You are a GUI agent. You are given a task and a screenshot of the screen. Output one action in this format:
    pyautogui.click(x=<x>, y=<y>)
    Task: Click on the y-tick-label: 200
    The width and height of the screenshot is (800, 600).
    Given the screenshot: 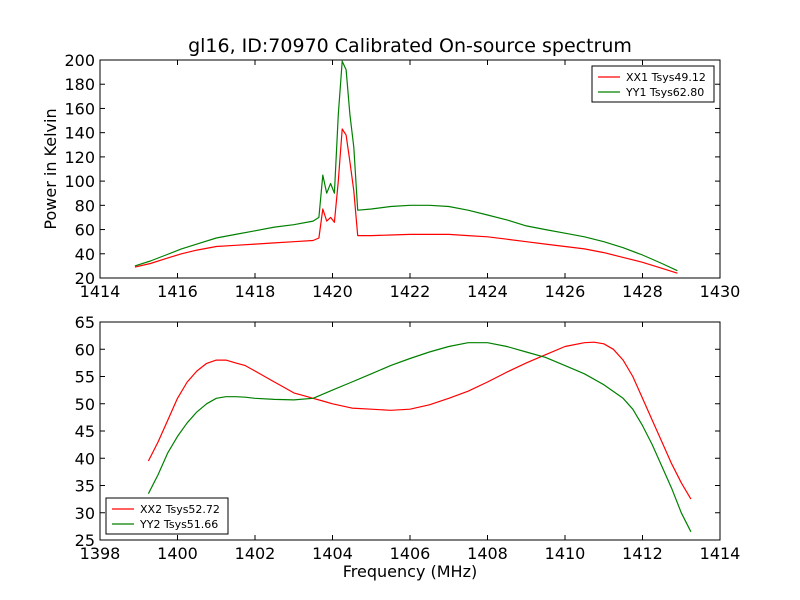 What is the action you would take?
    pyautogui.click(x=79, y=60)
    